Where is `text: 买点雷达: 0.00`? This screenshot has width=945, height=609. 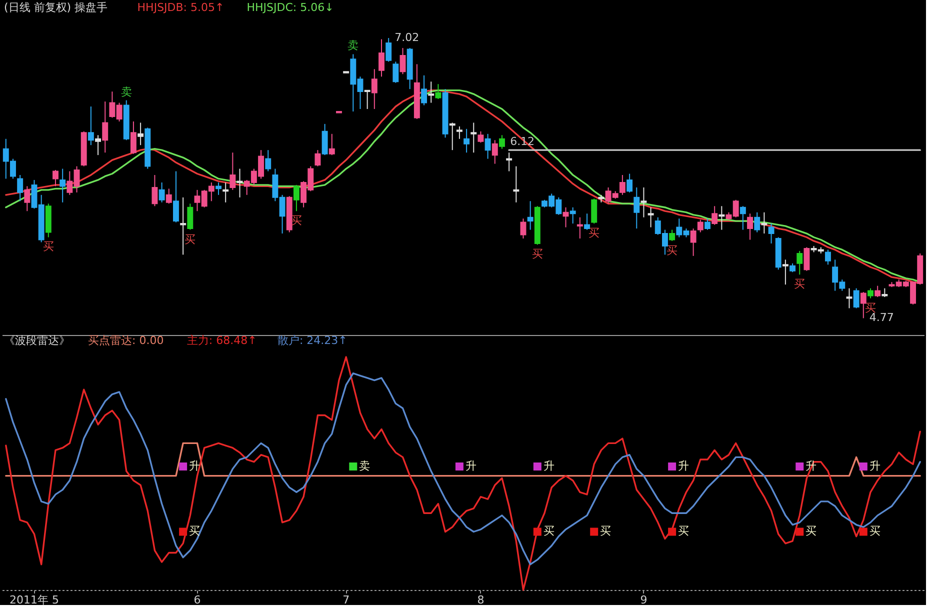
text: 买点雷达: 0.00 is located at coordinates (126, 340).